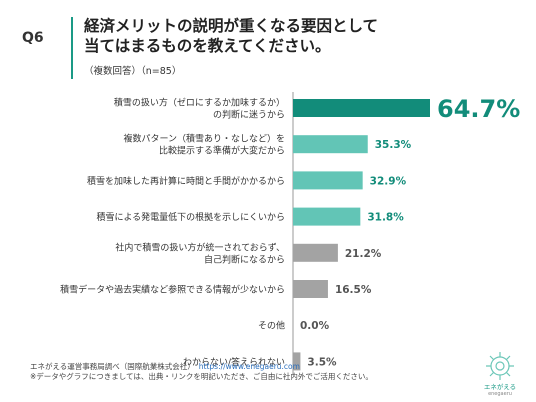 The image size is (536, 402). What do you see at coordinates (249, 115) in the screenshot?
I see `category-label: の判断に迷うから` at bounding box center [249, 115].